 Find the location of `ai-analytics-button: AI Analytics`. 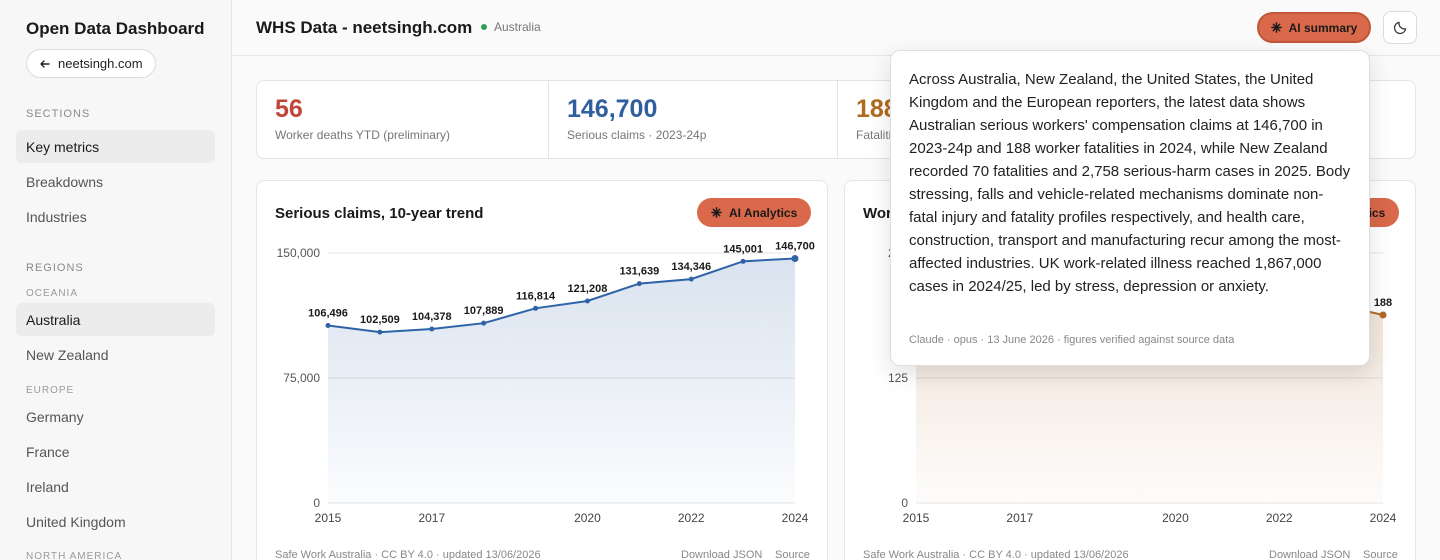

ai-analytics-button: AI Analytics is located at coordinates (754, 212).